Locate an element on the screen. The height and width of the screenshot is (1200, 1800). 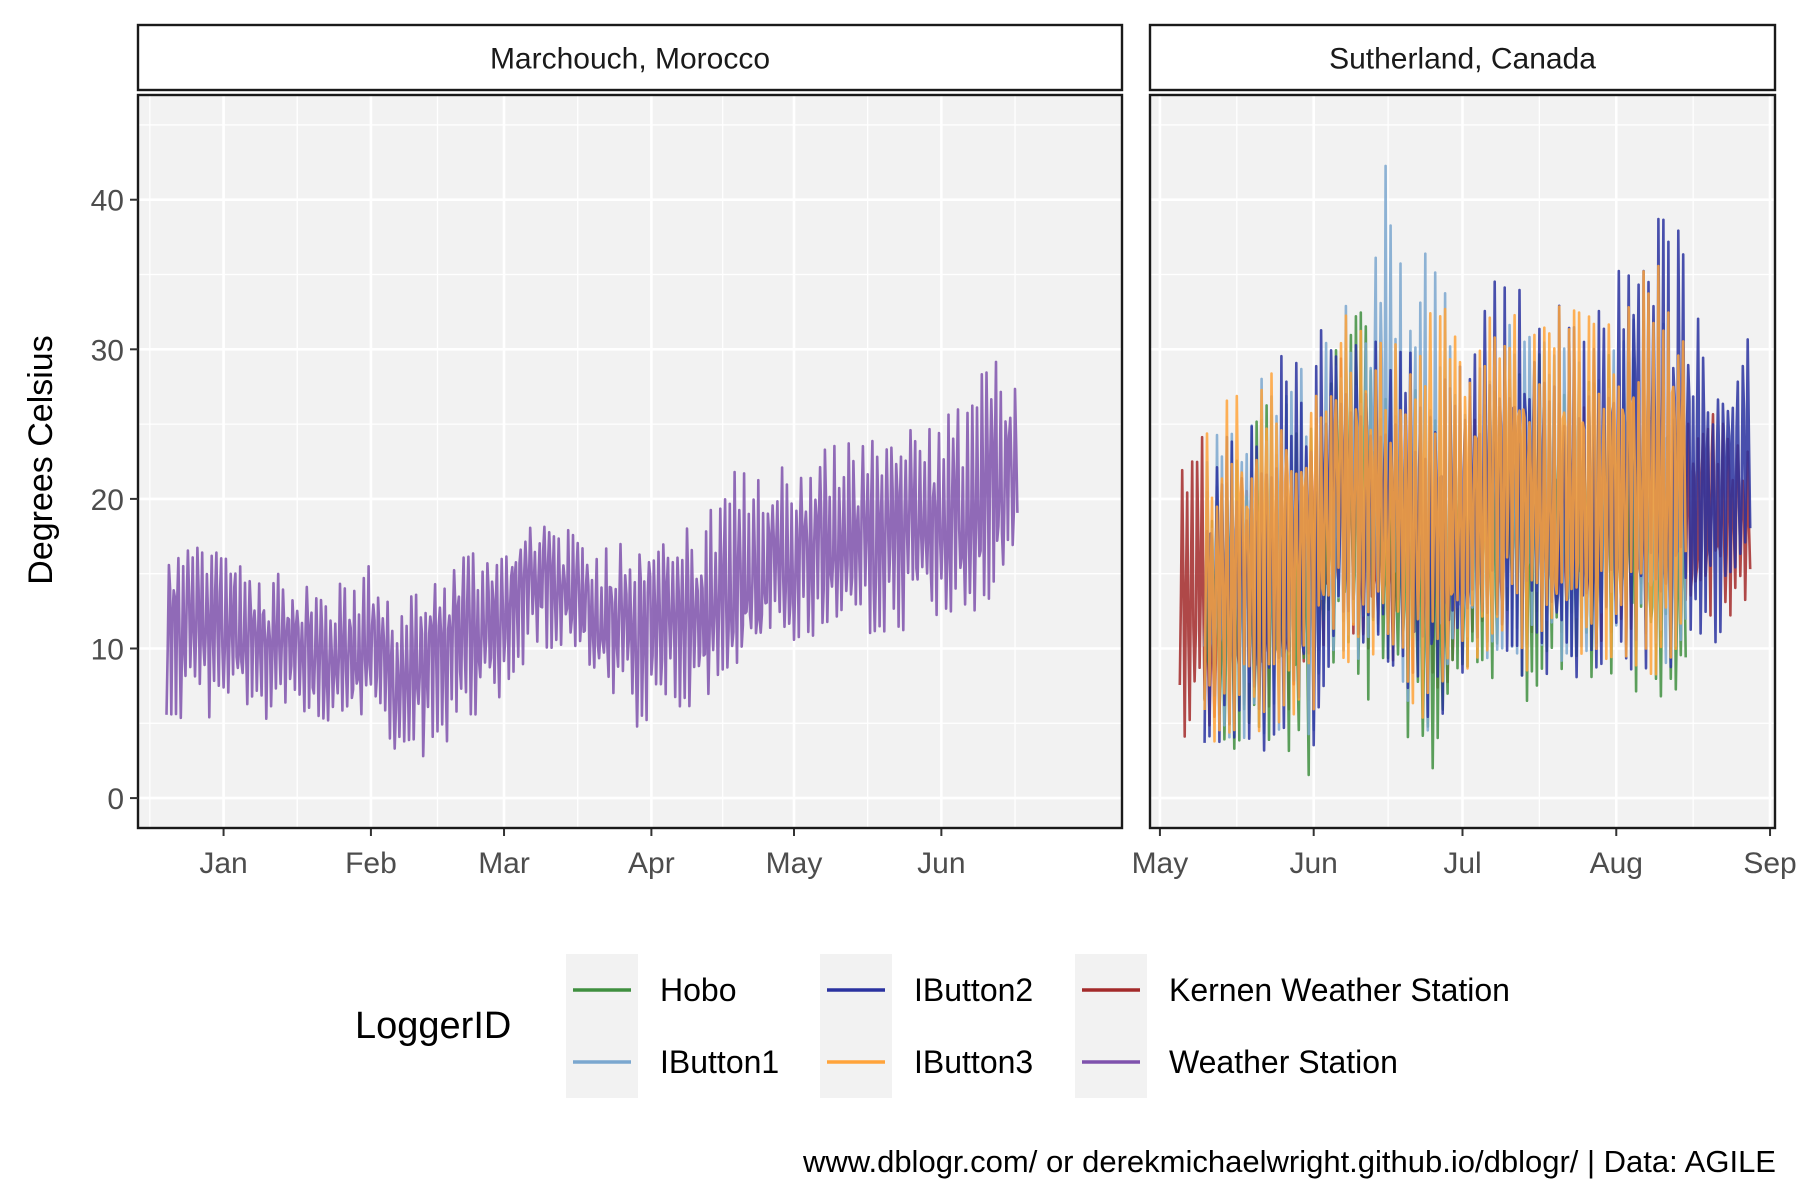
legend-item-ibutton1: IButton1 is located at coordinates (672, 1062).